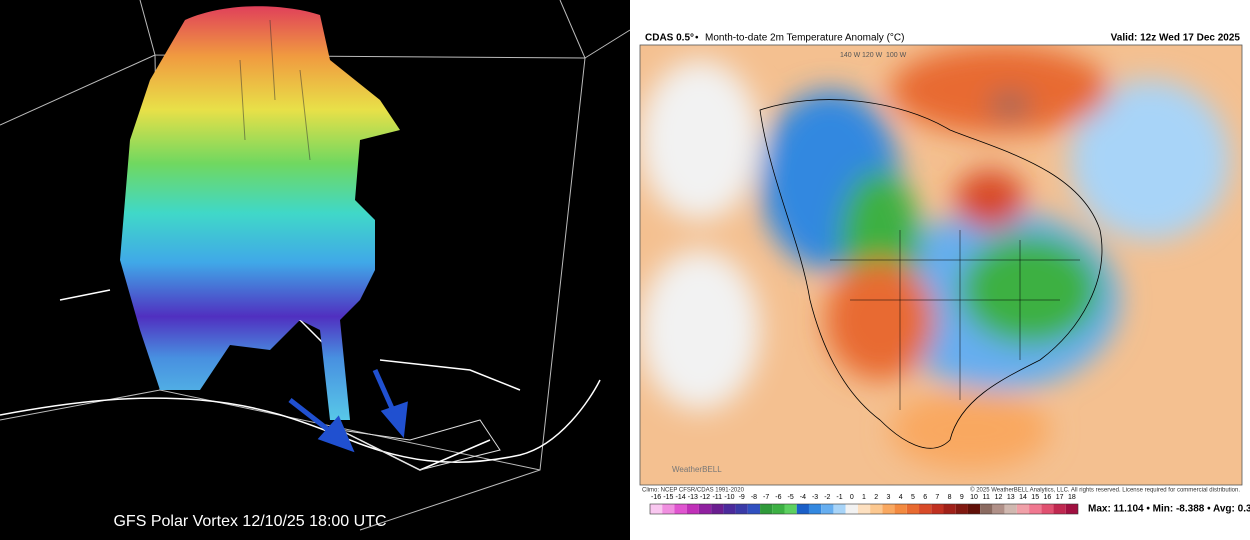  What do you see at coordinates (950, 497) in the screenshot?
I see `colorbar-tick-label: 8` at bounding box center [950, 497].